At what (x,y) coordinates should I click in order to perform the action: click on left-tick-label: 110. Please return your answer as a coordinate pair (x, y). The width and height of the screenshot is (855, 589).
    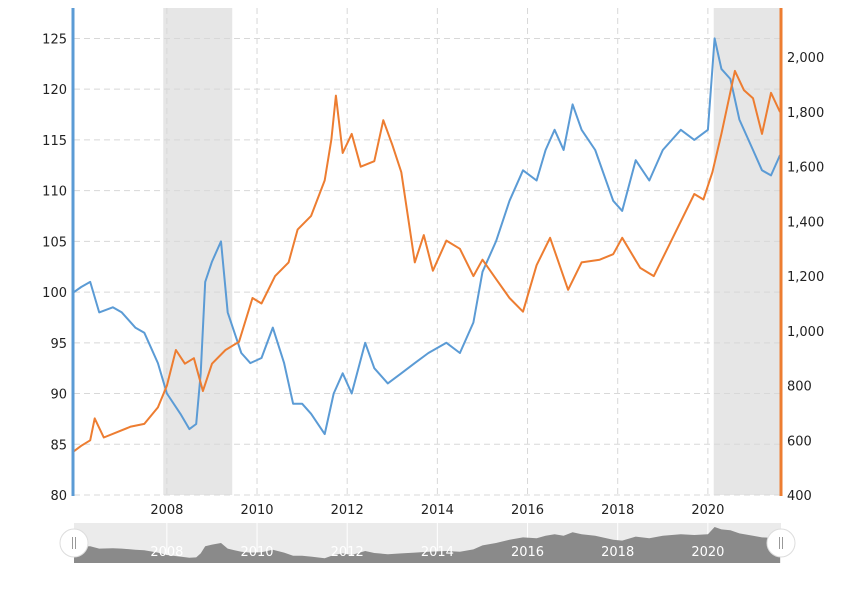
    Looking at the image, I should click on (54, 192).